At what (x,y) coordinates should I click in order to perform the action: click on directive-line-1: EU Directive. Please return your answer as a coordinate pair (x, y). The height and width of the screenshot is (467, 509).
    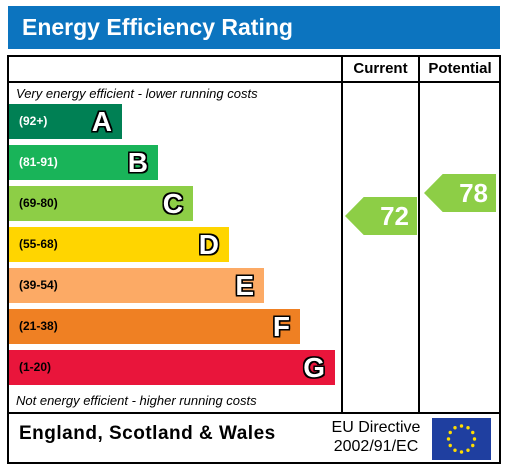
    Looking at the image, I should click on (376, 427).